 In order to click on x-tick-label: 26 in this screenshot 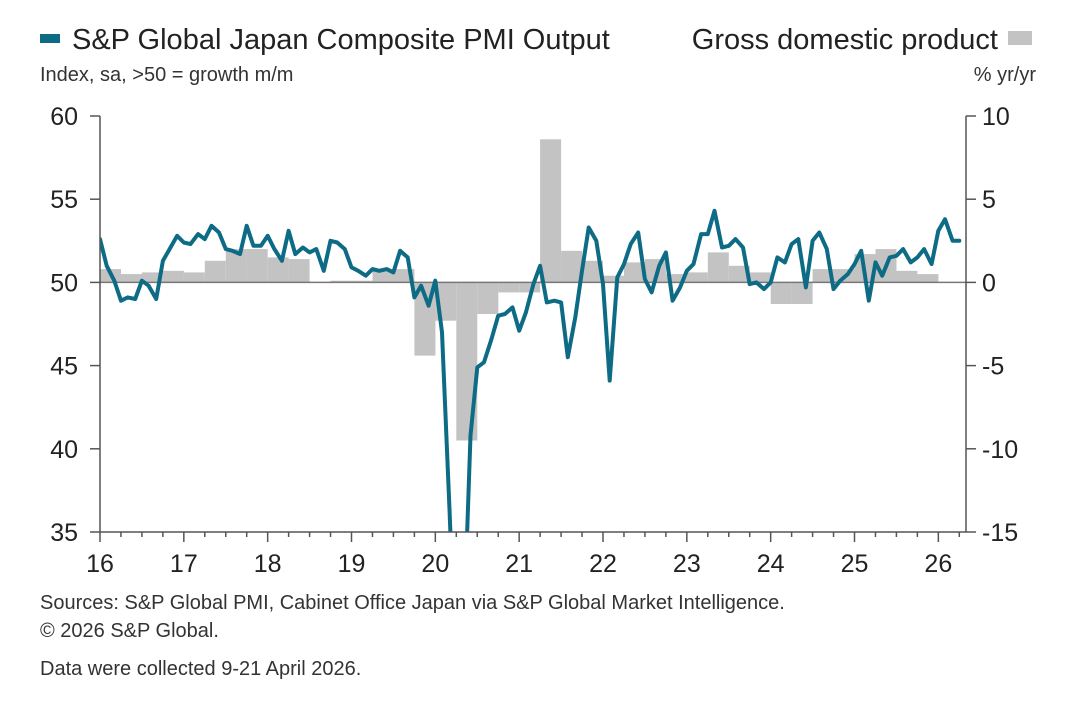, I will do `click(938, 564)`.